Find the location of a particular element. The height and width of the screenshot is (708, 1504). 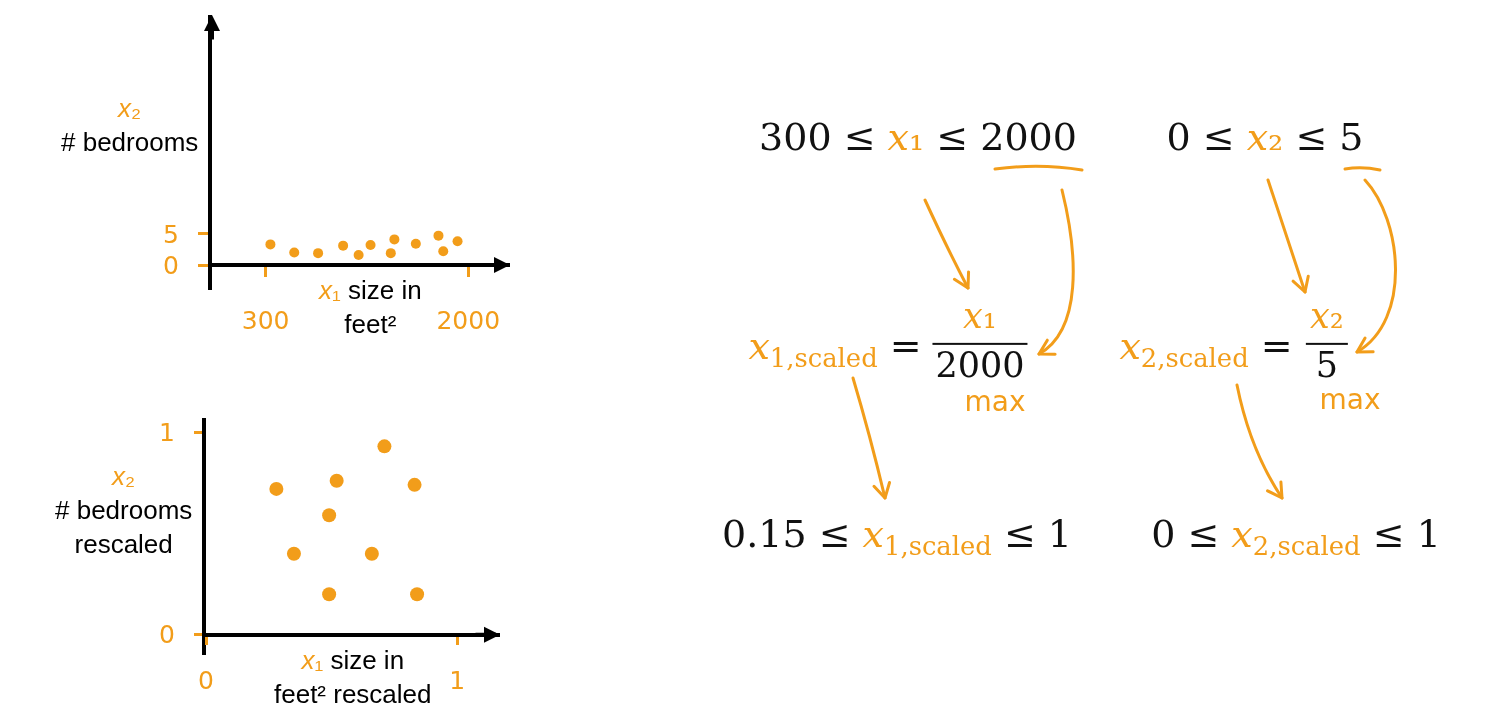

x-axis-title: x₁ size in feet² rescaled is located at coordinates (353, 676).